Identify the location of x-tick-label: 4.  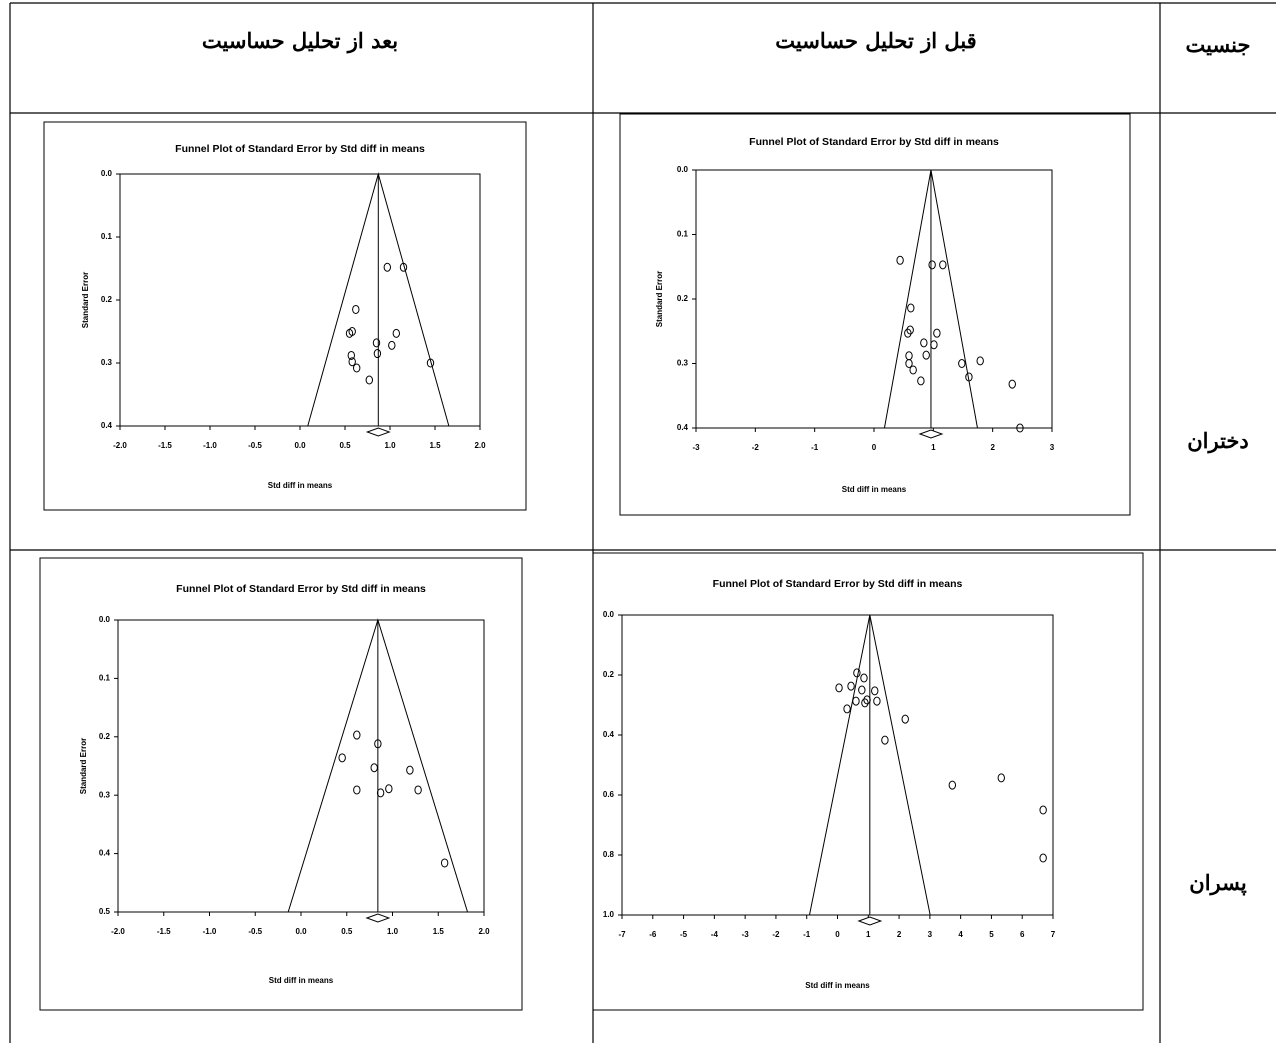
(960, 934).